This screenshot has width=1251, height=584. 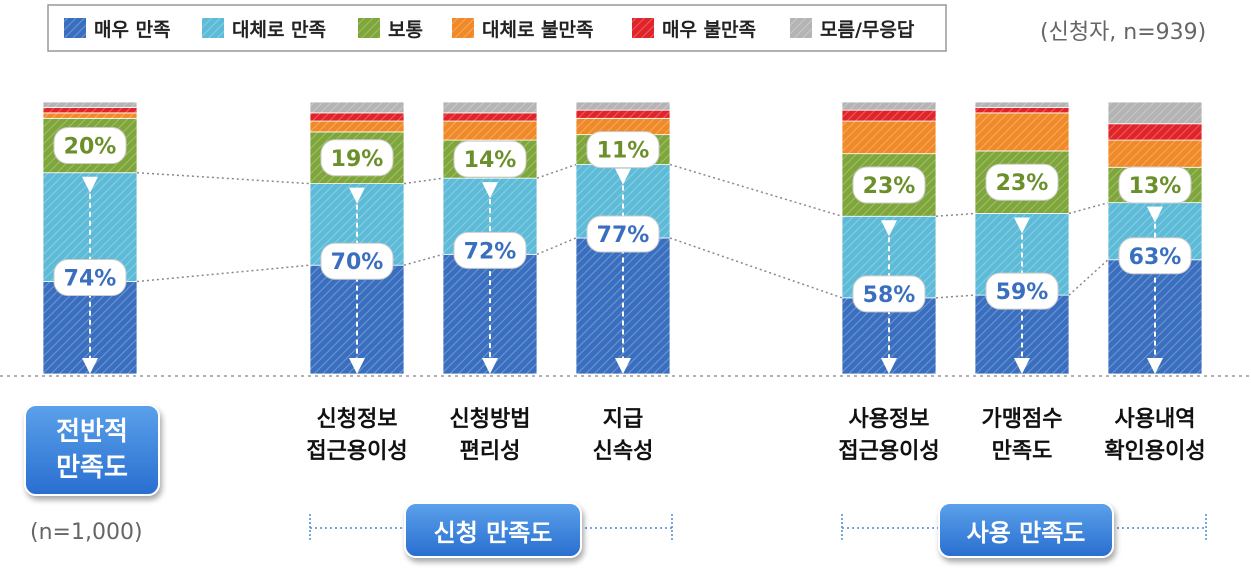 I want to click on neutral-label: 20%, so click(x=90, y=146).